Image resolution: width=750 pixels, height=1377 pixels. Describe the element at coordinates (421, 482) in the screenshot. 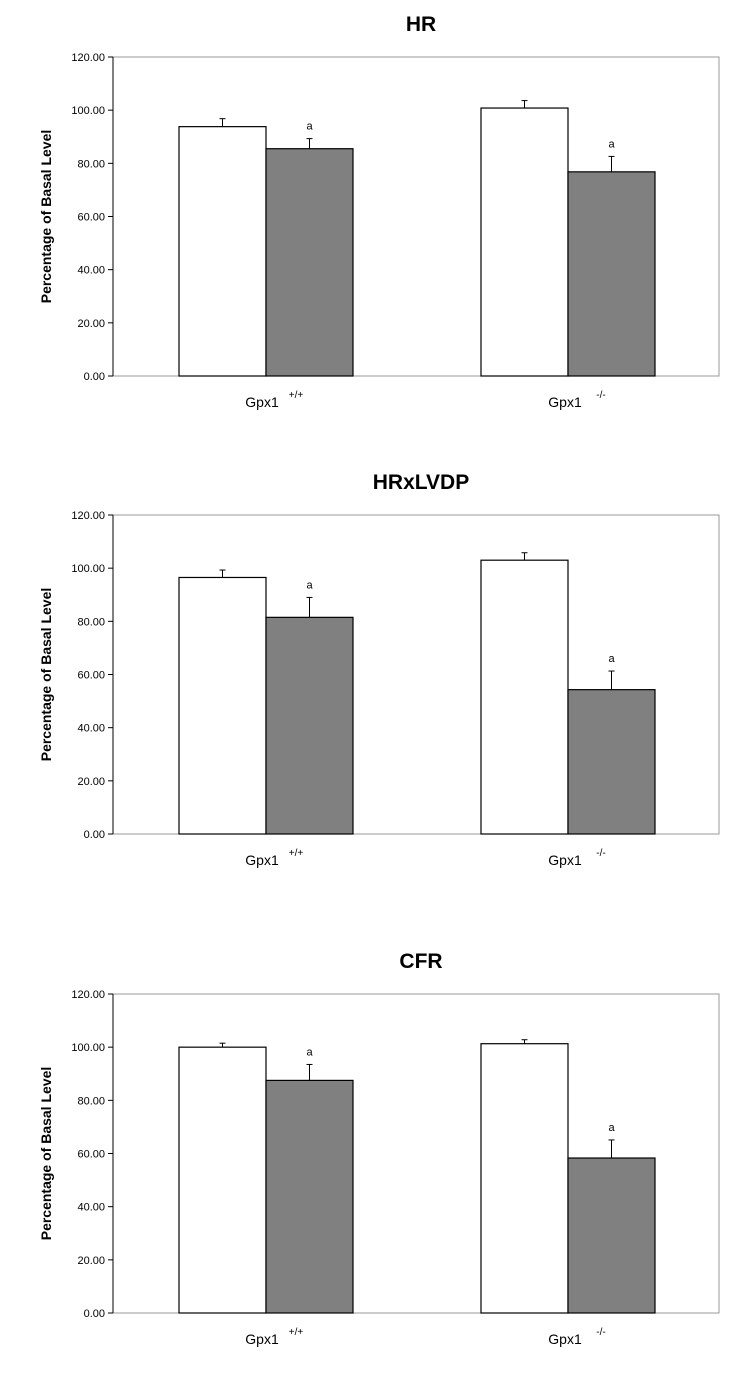

I see `chart-title: HRxLVDP` at that location.